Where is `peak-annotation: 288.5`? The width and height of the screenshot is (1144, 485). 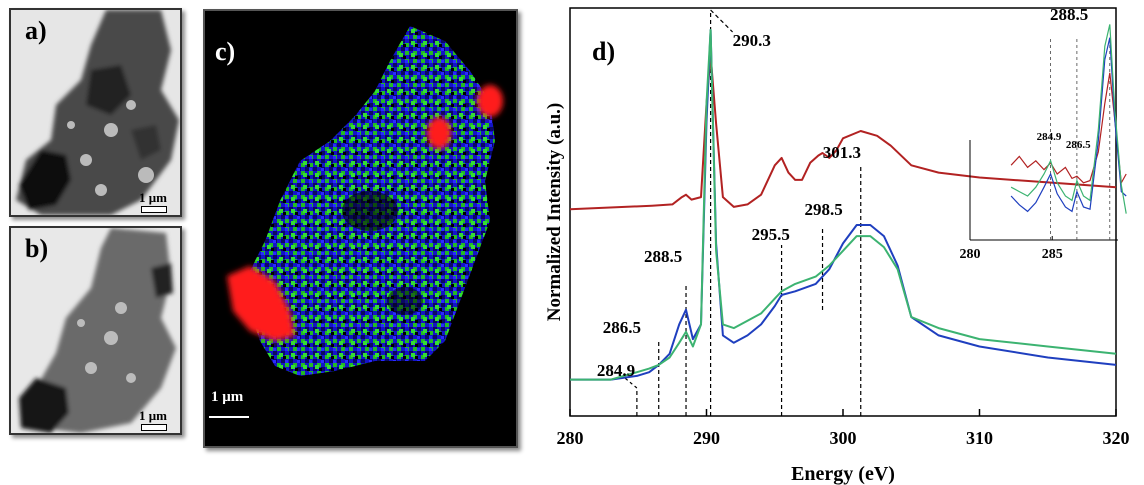
peak-annotation: 288.5 is located at coordinates (663, 256).